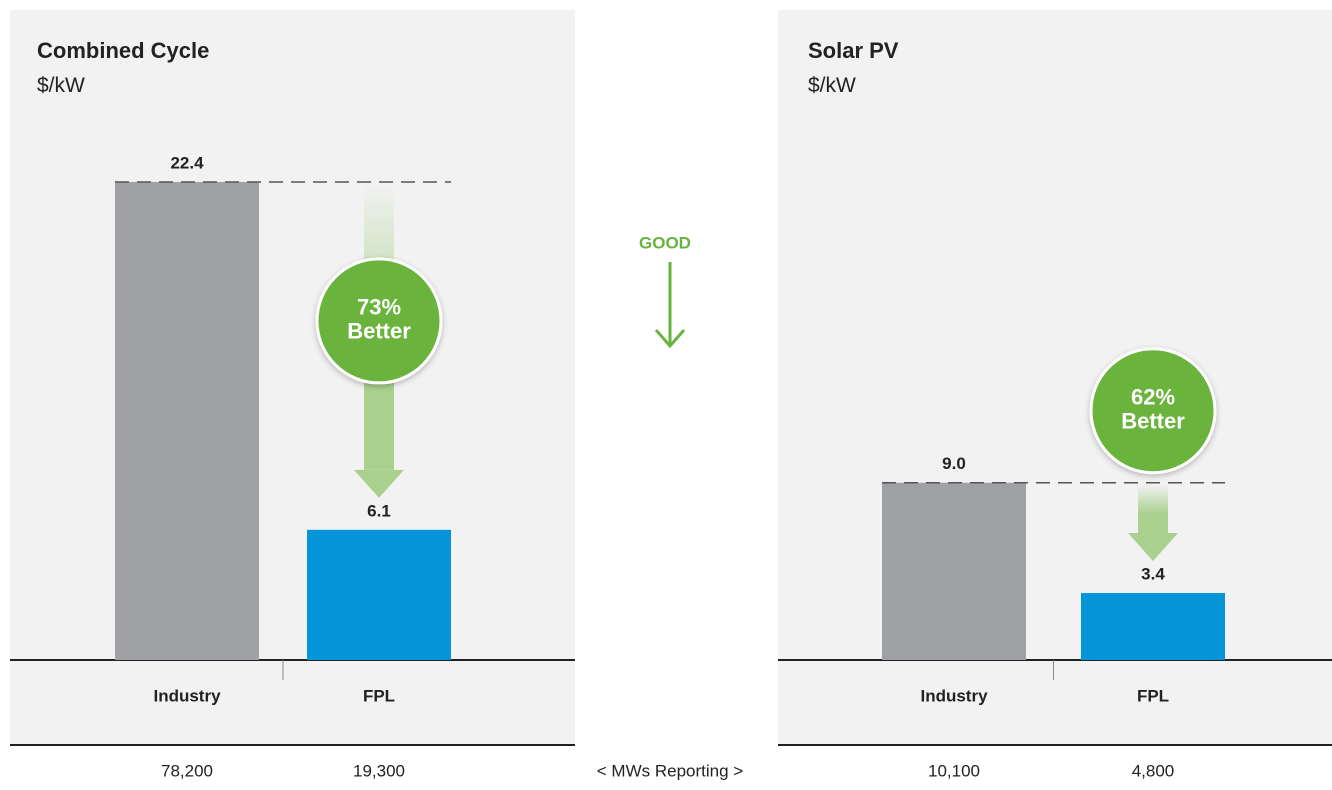 Image resolution: width=1332 pixels, height=790 pixels. Describe the element at coordinates (187, 770) in the screenshot. I see `mws-value: 78,200` at that location.